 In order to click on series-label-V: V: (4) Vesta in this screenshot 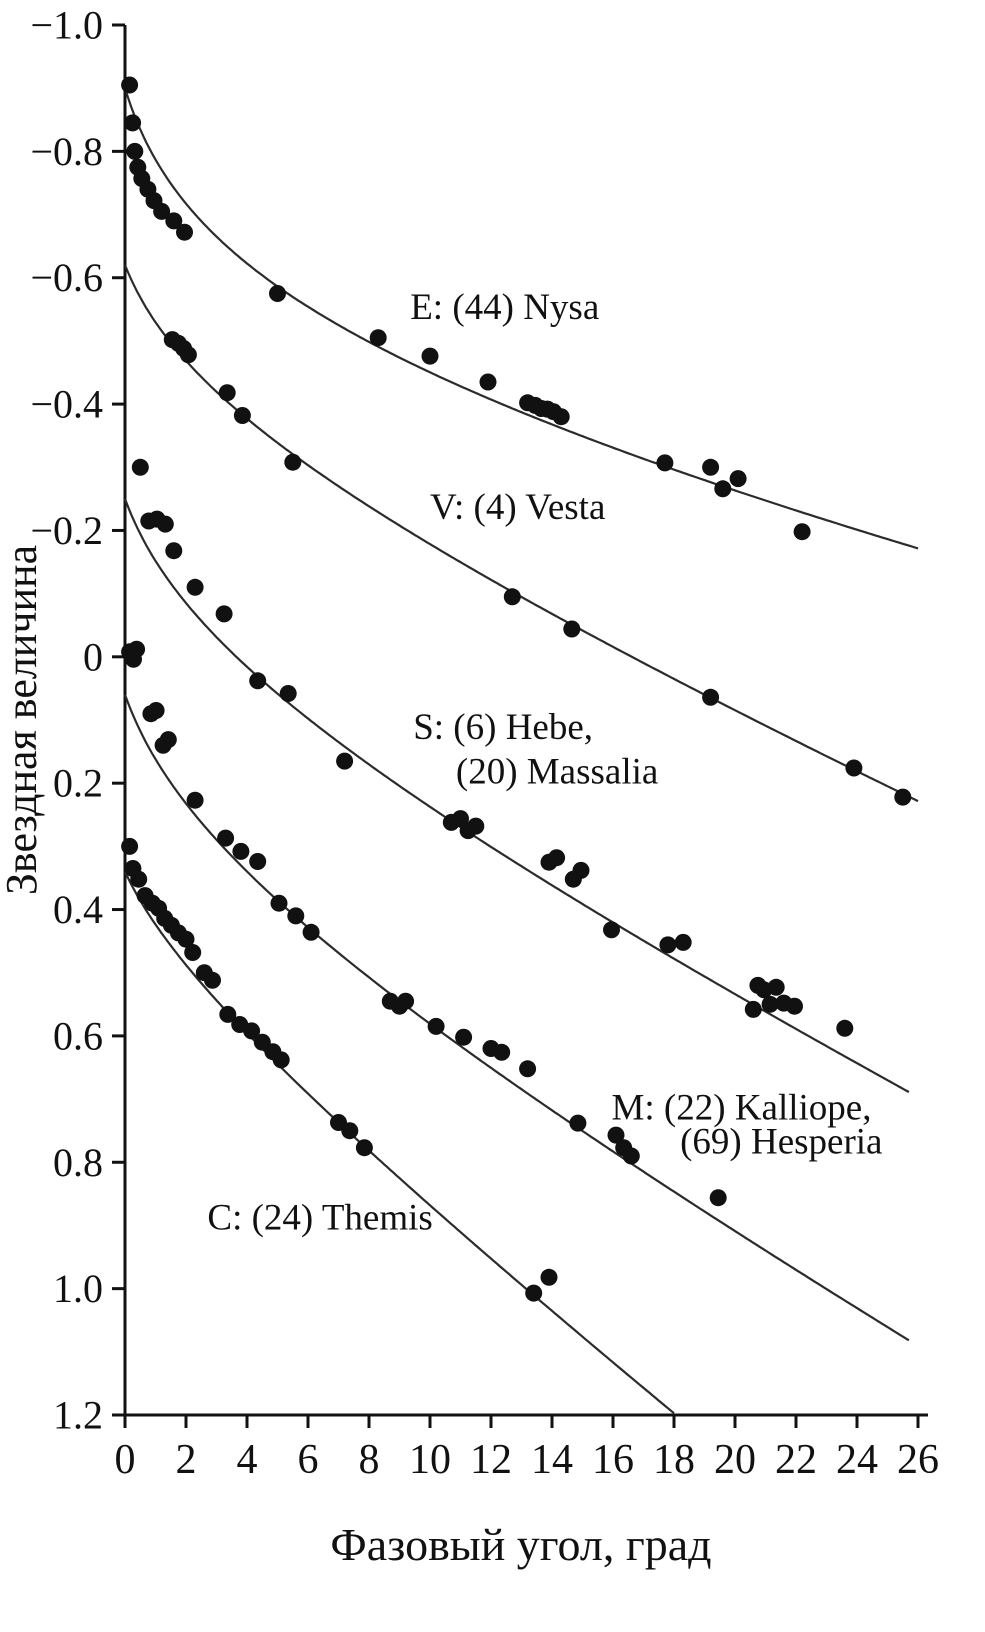, I will do `click(517, 507)`.